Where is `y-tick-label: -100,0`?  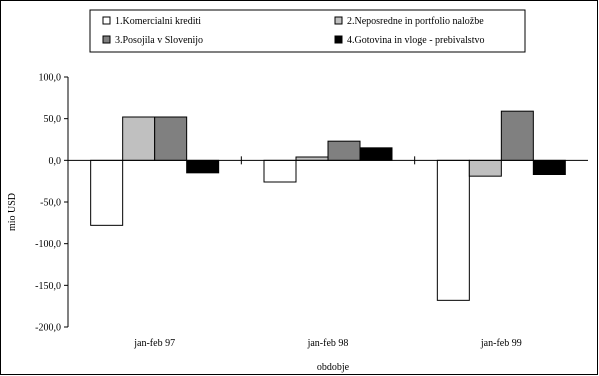
y-tick-label: -100,0 is located at coordinates (48, 244).